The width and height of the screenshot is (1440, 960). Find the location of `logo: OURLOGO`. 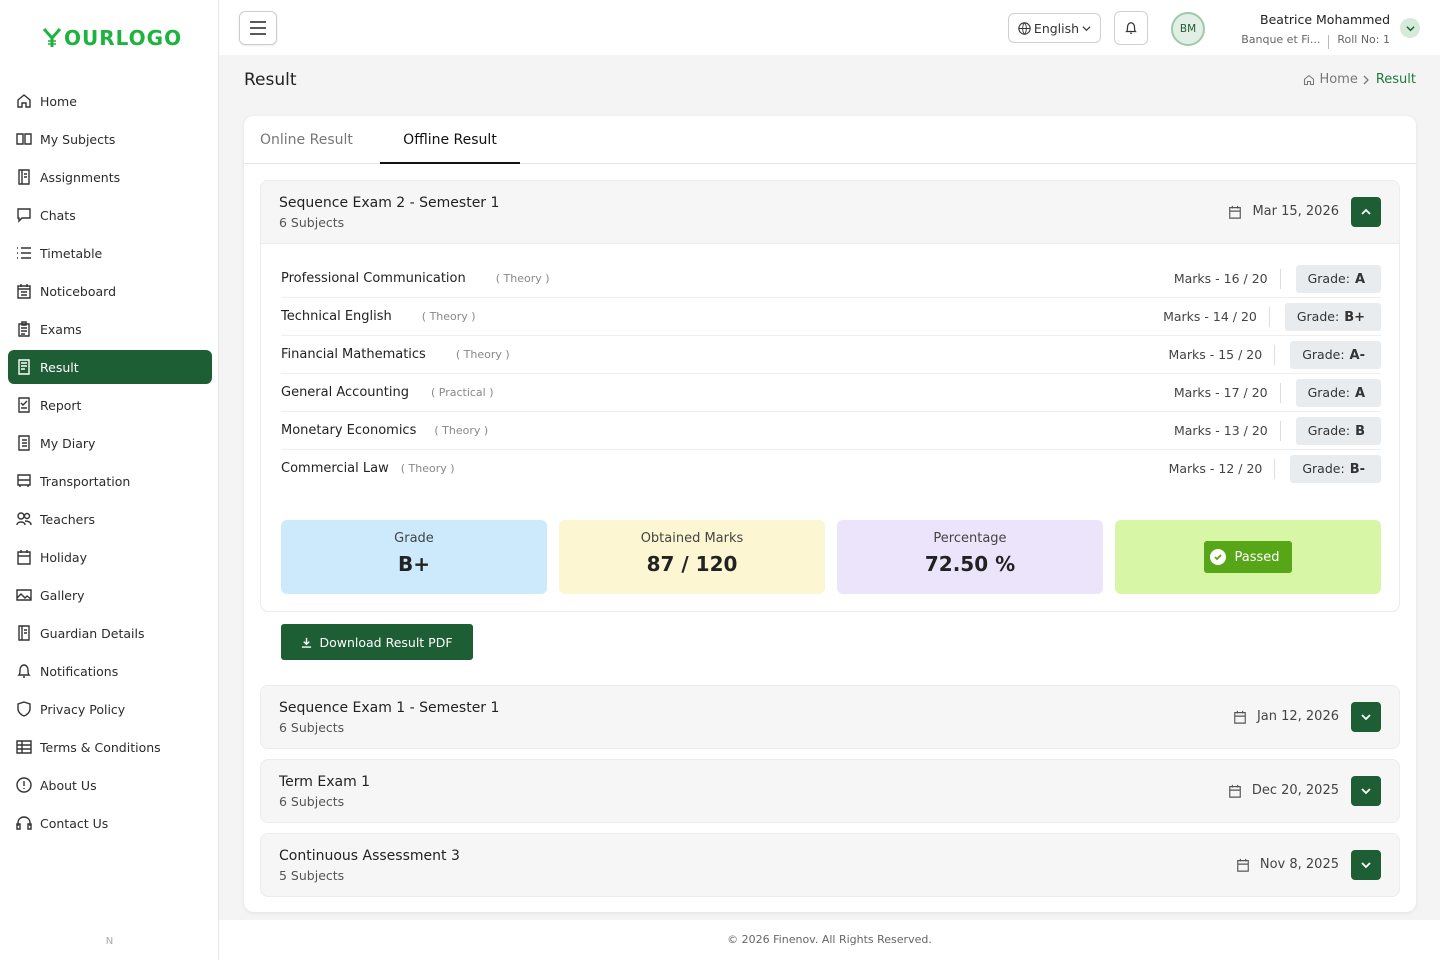

logo: OURLOGO is located at coordinates (112, 38).